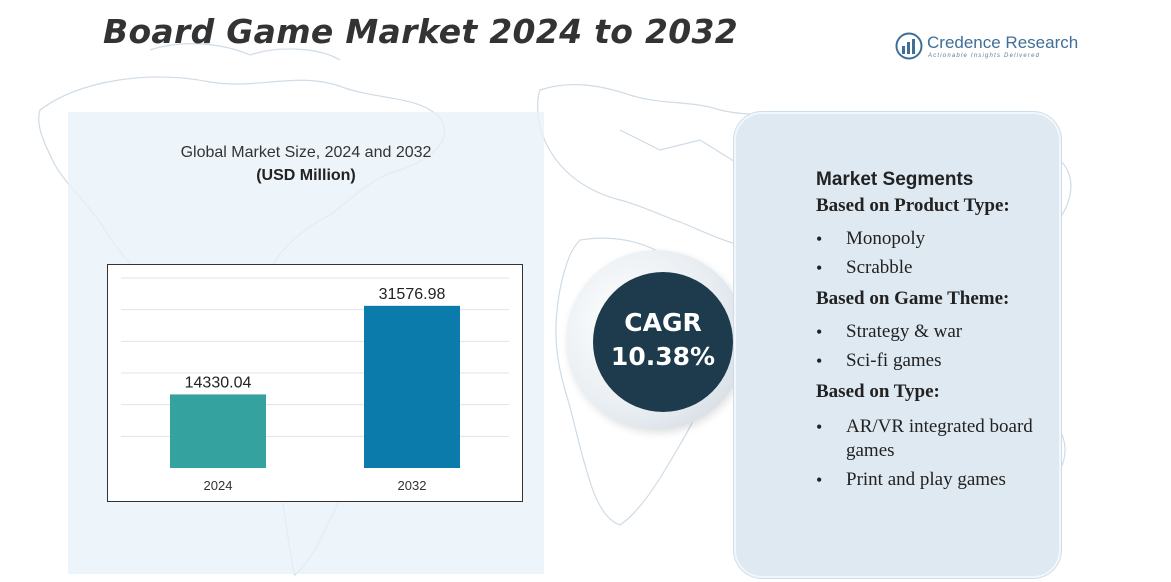 Image resolution: width=1171 pixels, height=582 pixels. I want to click on market-size-bar-chart: 14330.04 2024 31576.98 2032, so click(315, 383).